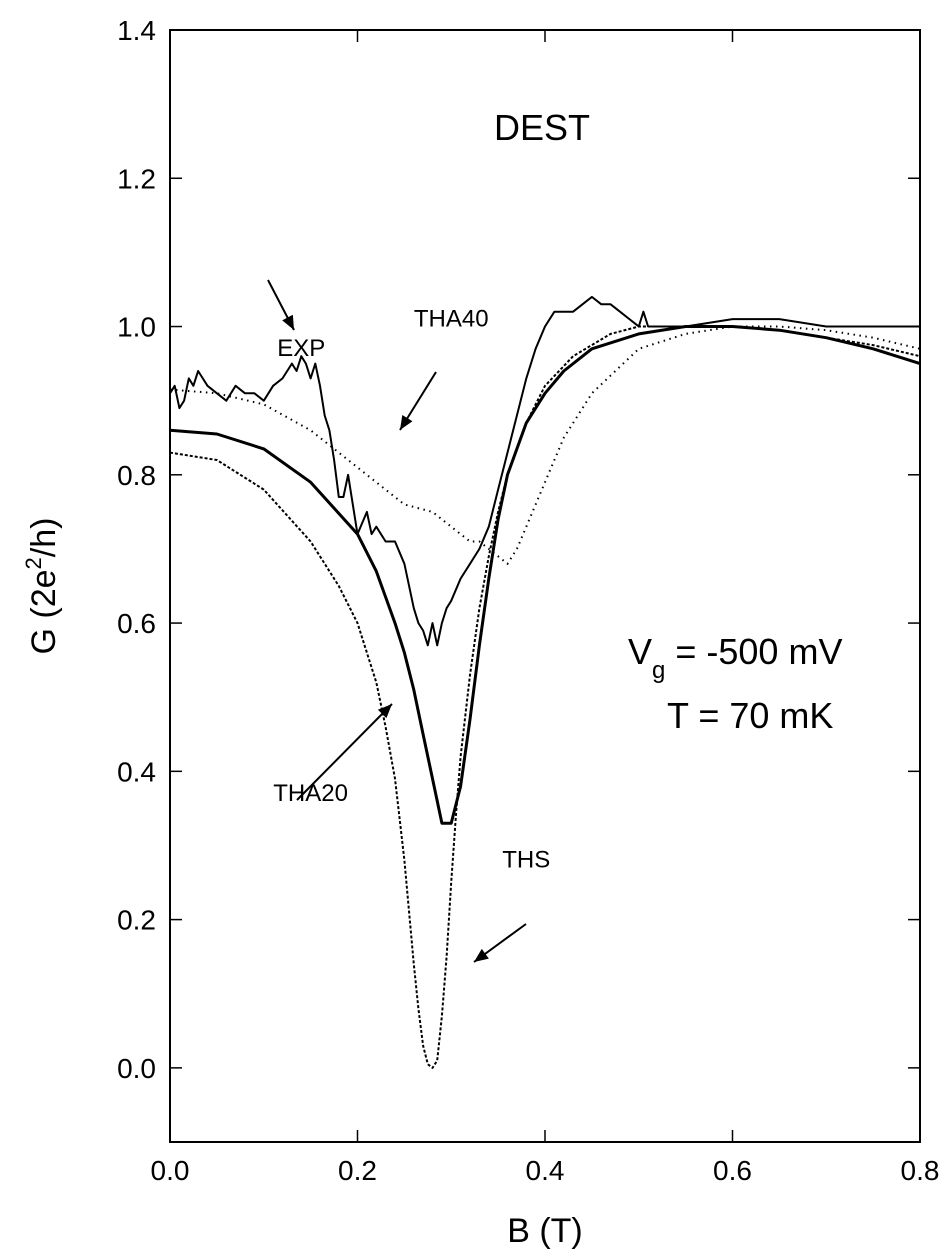 The image size is (951, 1258). Describe the element at coordinates (545, 1231) in the screenshot. I see `x-axis-title: B (T)` at that location.